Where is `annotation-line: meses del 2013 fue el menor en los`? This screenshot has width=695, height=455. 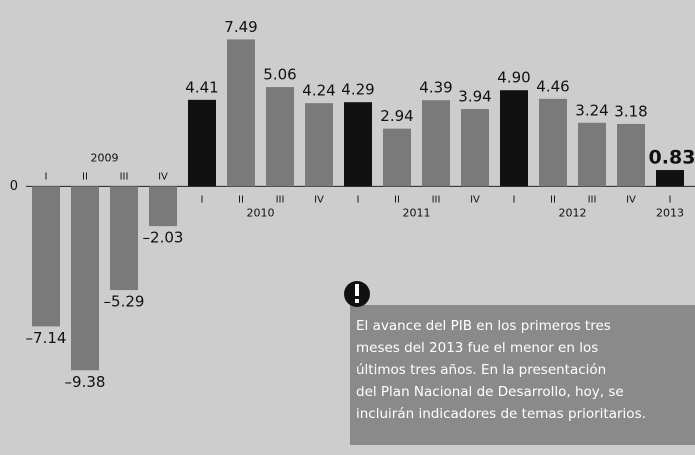
annotation-line: meses del 2013 fue el menor en los is located at coordinates (477, 348).